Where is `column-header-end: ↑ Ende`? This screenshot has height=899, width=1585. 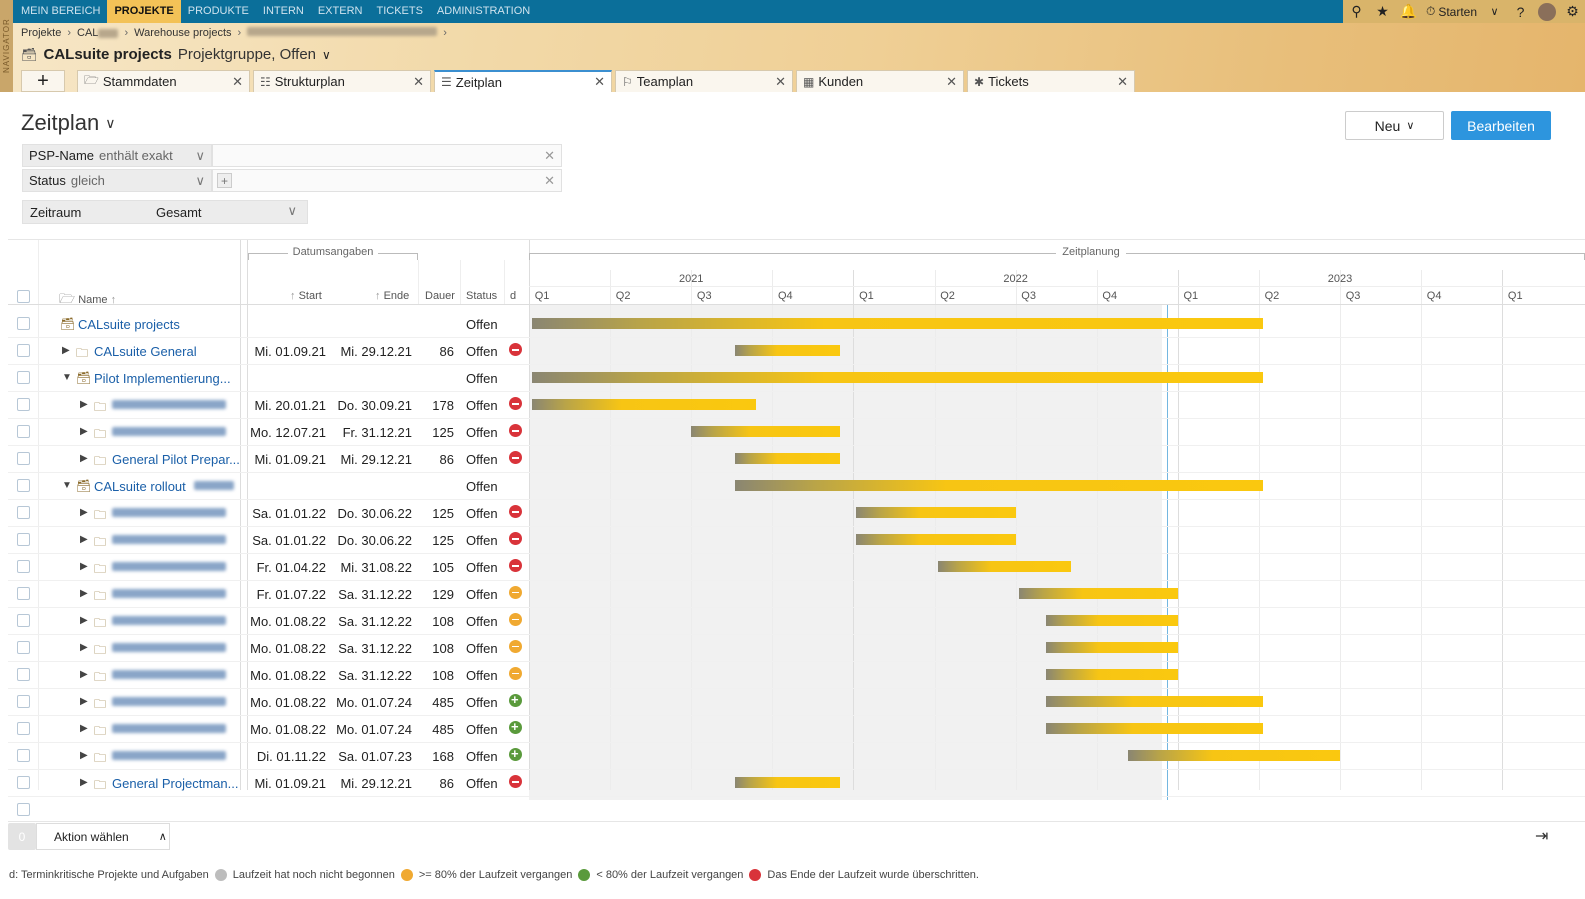 column-header-end: ↑ Ende is located at coordinates (392, 296).